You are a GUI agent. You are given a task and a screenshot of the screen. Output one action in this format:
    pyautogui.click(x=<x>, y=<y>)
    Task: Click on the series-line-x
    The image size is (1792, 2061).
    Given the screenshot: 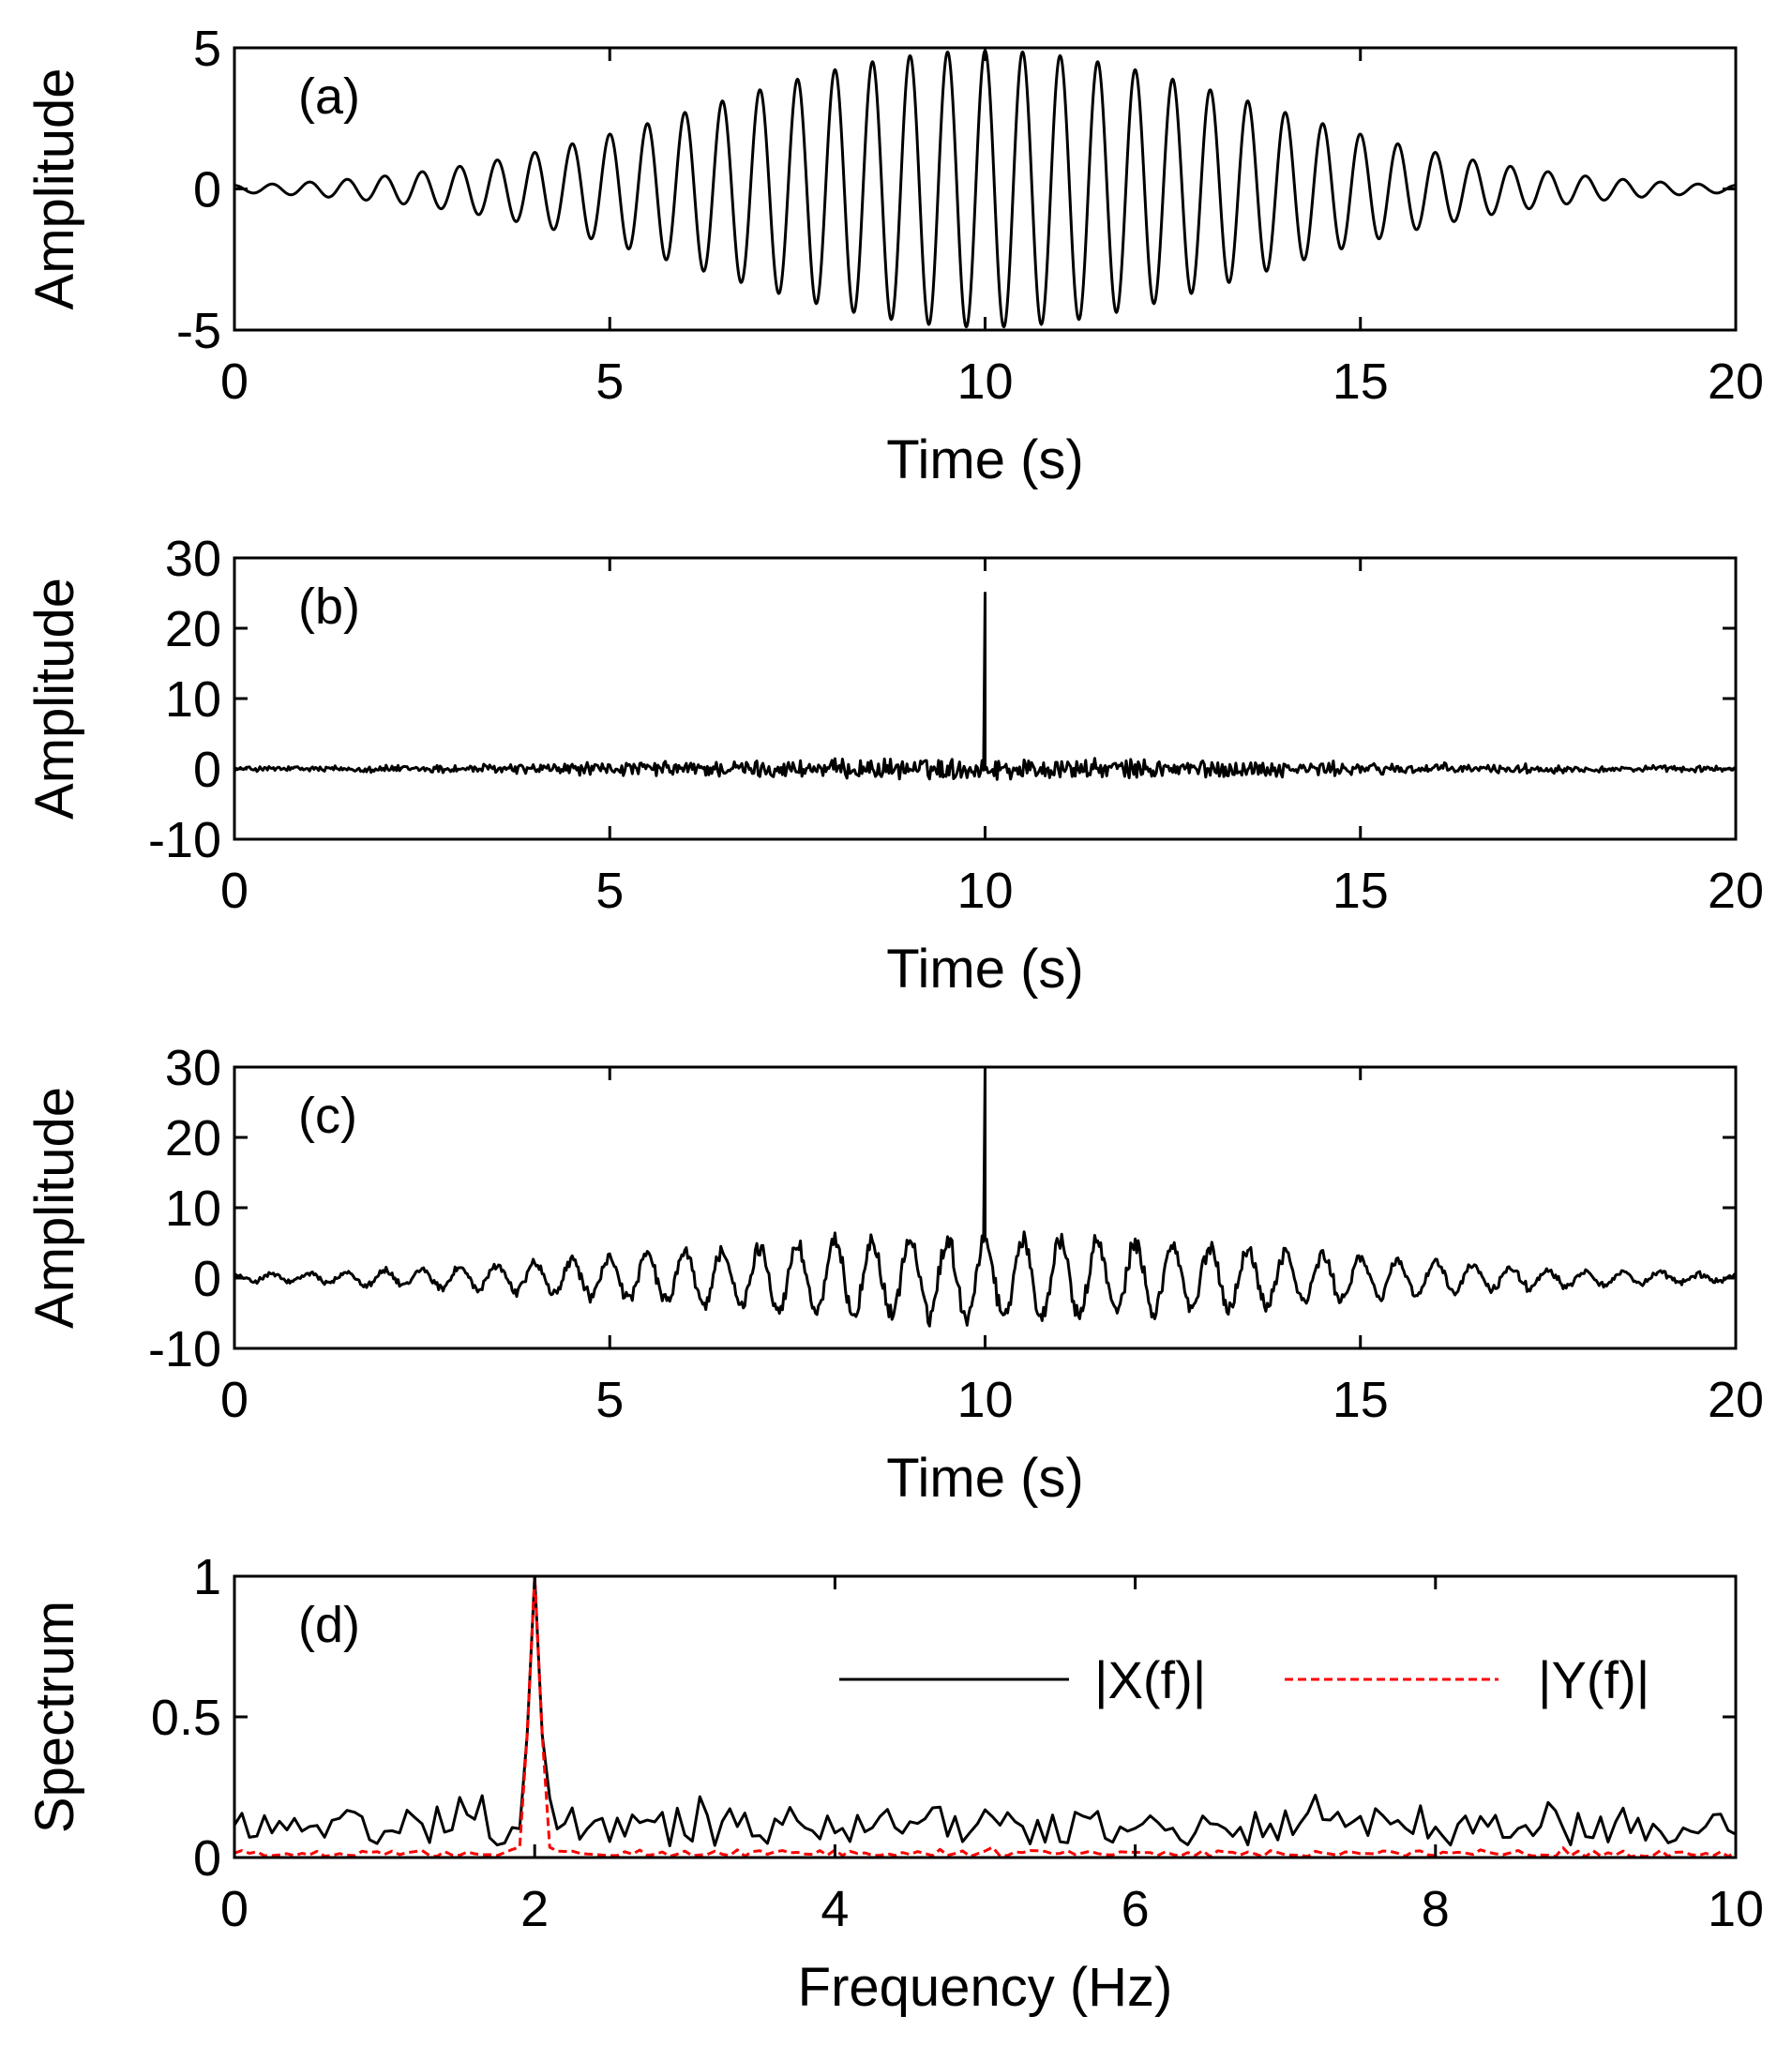 What is the action you would take?
    pyautogui.click(x=985, y=1711)
    